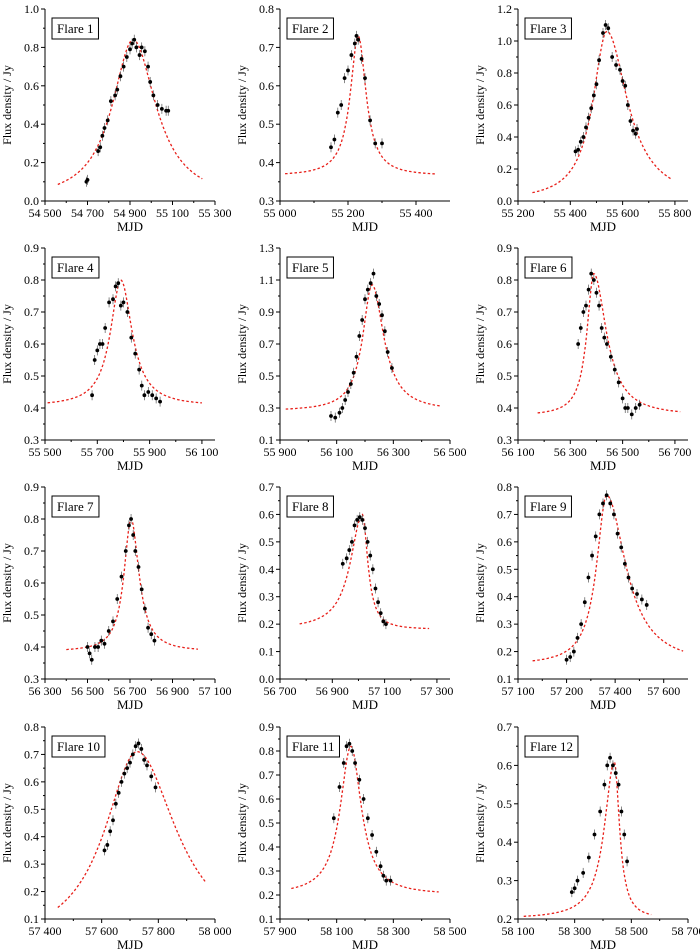 The height and width of the screenshot is (949, 700). Describe the element at coordinates (280, 452) in the screenshot. I see `x-tick-label: 55 900` at that location.